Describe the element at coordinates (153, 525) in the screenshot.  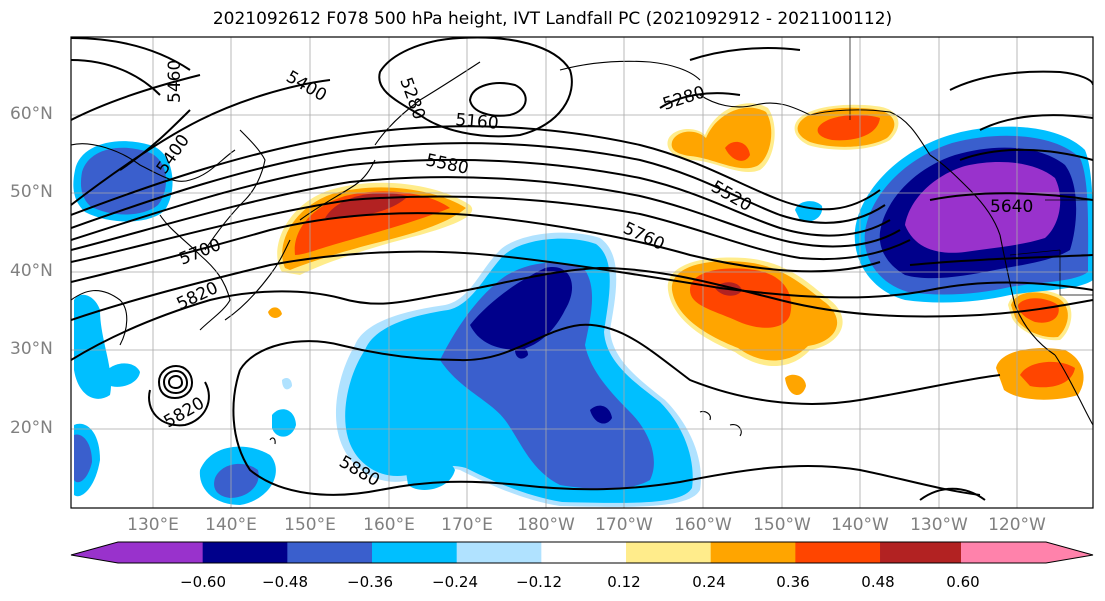
I see `lon-label-130e: 130°E` at that location.